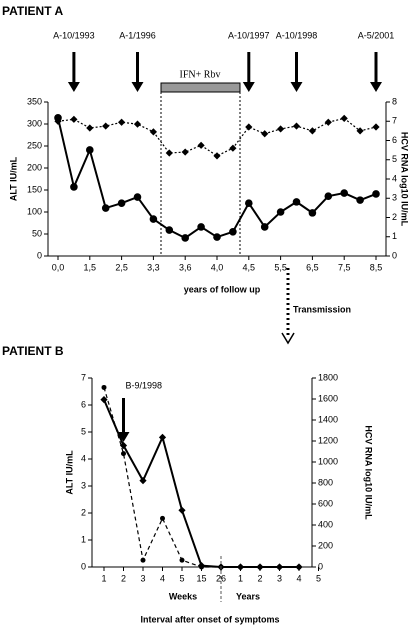 The height and width of the screenshot is (629, 415). I want to click on annotation: B-9/1998, so click(144, 385).